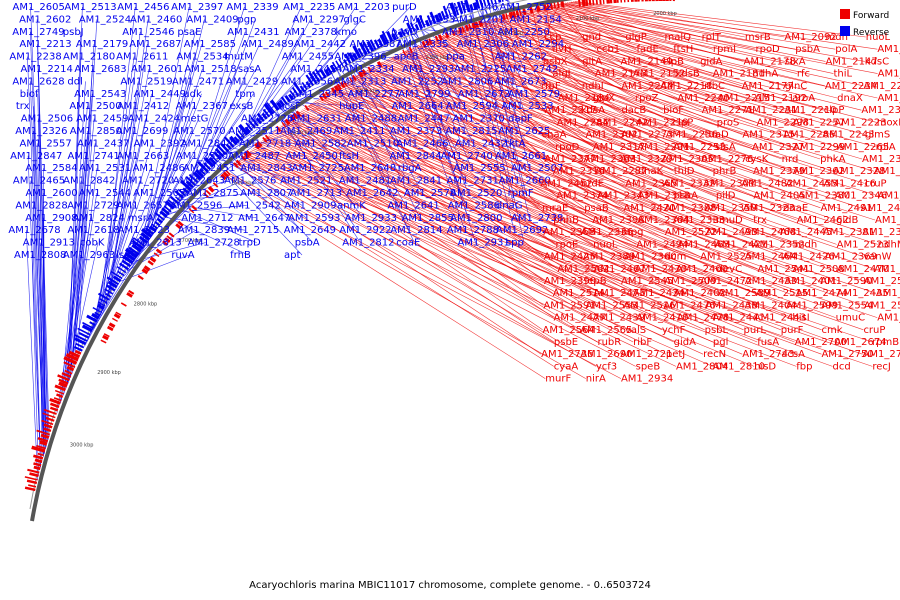 This screenshot has height=600, width=900. Describe the element at coordinates (292, 255) in the screenshot. I see `gene-label-reverse: apt` at that location.